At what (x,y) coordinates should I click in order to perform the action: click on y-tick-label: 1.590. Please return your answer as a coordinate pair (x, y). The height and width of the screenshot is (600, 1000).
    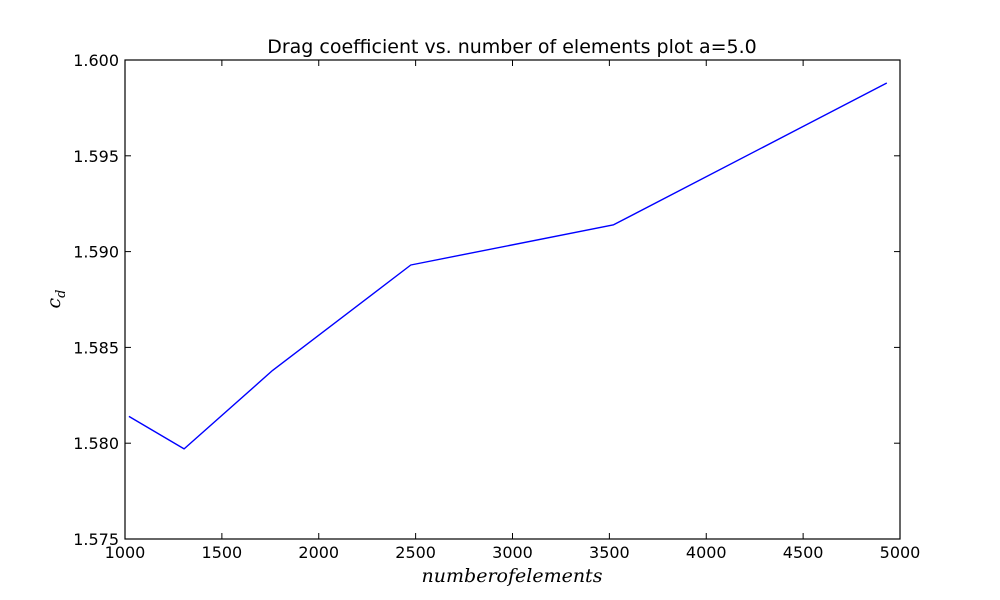
    Looking at the image, I should click on (96, 252).